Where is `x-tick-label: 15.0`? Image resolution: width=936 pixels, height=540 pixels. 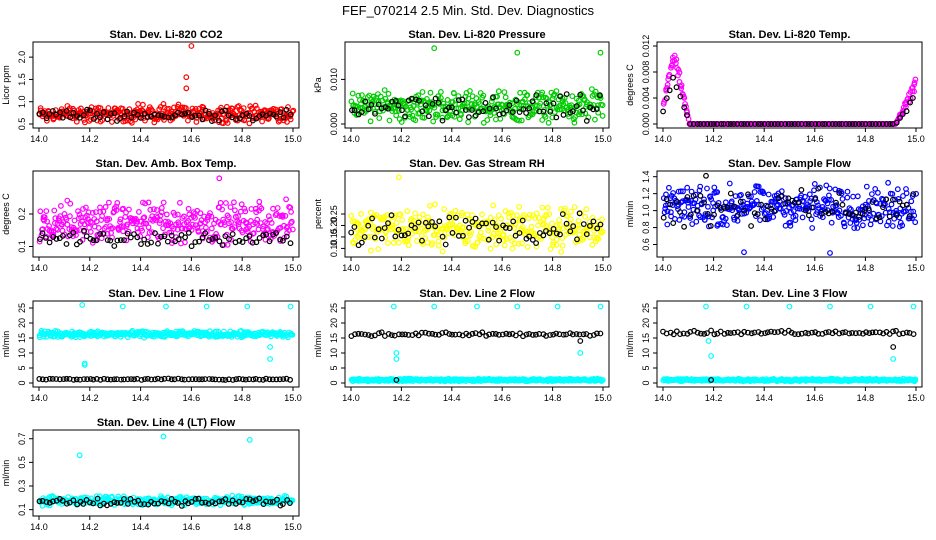 x-tick-label: 15.0 is located at coordinates (293, 268).